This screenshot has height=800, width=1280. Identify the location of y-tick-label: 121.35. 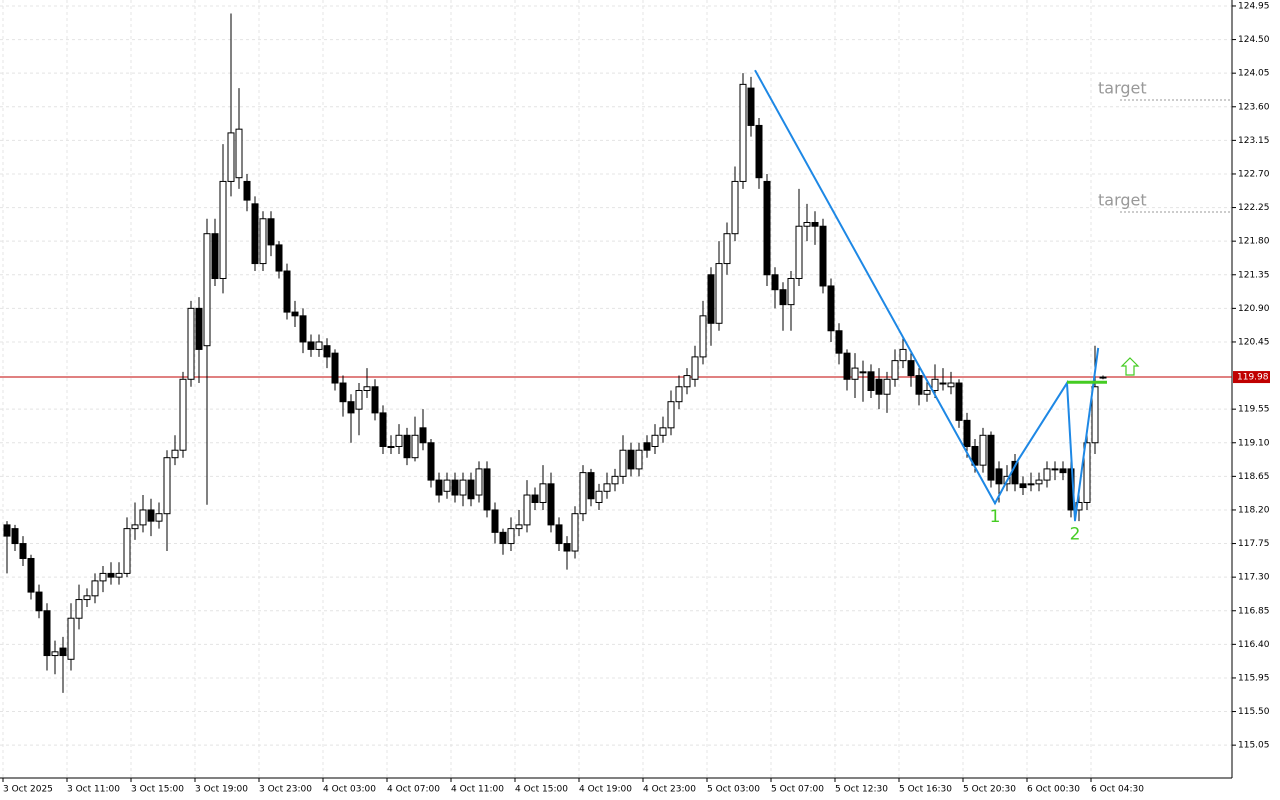
(1254, 275).